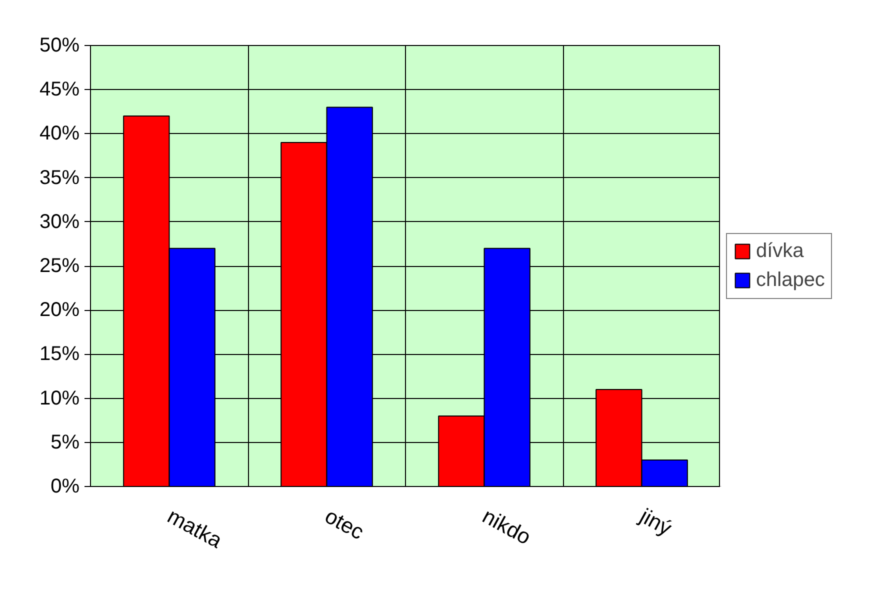 Image resolution: width=886 pixels, height=592 pixels. Describe the element at coordinates (506, 527) in the screenshot. I see `x-tick-label: nikdo` at that location.